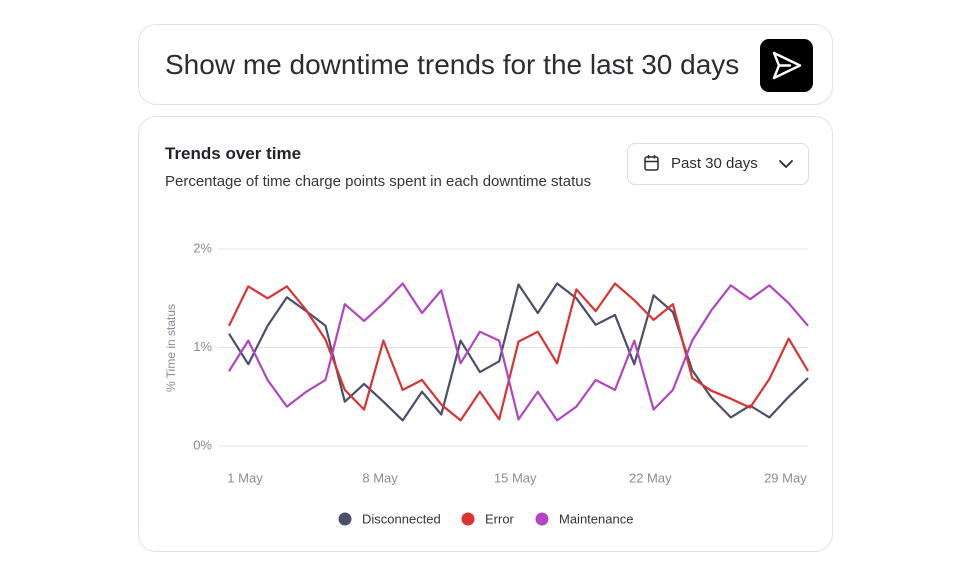 The image size is (970, 571). I want to click on date-range-text: Past 30 days, so click(714, 163).